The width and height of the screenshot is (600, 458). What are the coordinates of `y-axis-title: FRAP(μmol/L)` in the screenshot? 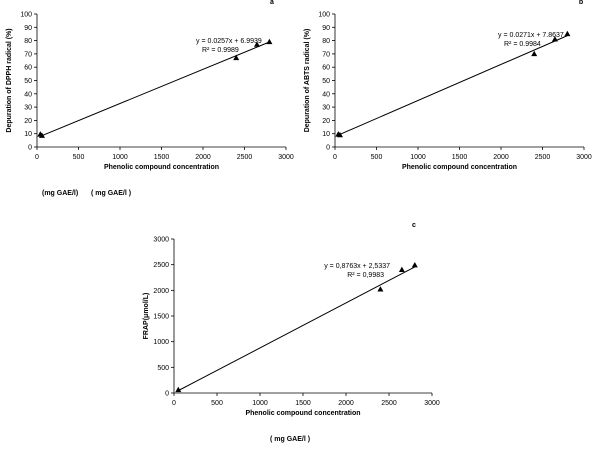 It's located at (146, 316).